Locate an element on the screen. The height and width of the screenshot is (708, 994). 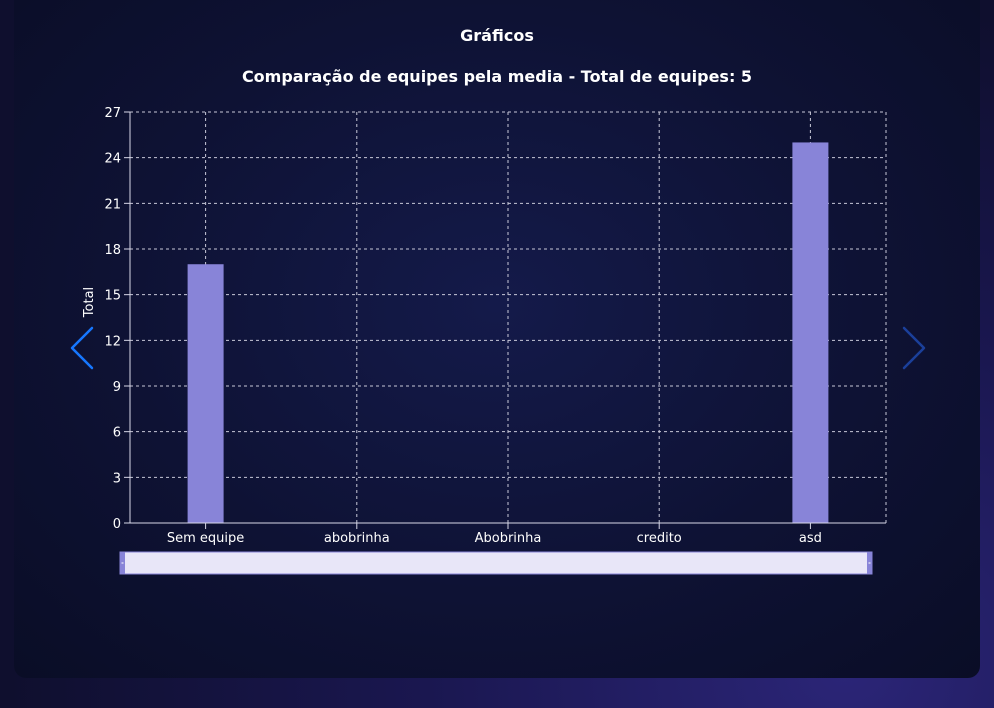
x-tick-label: asd is located at coordinates (810, 538).